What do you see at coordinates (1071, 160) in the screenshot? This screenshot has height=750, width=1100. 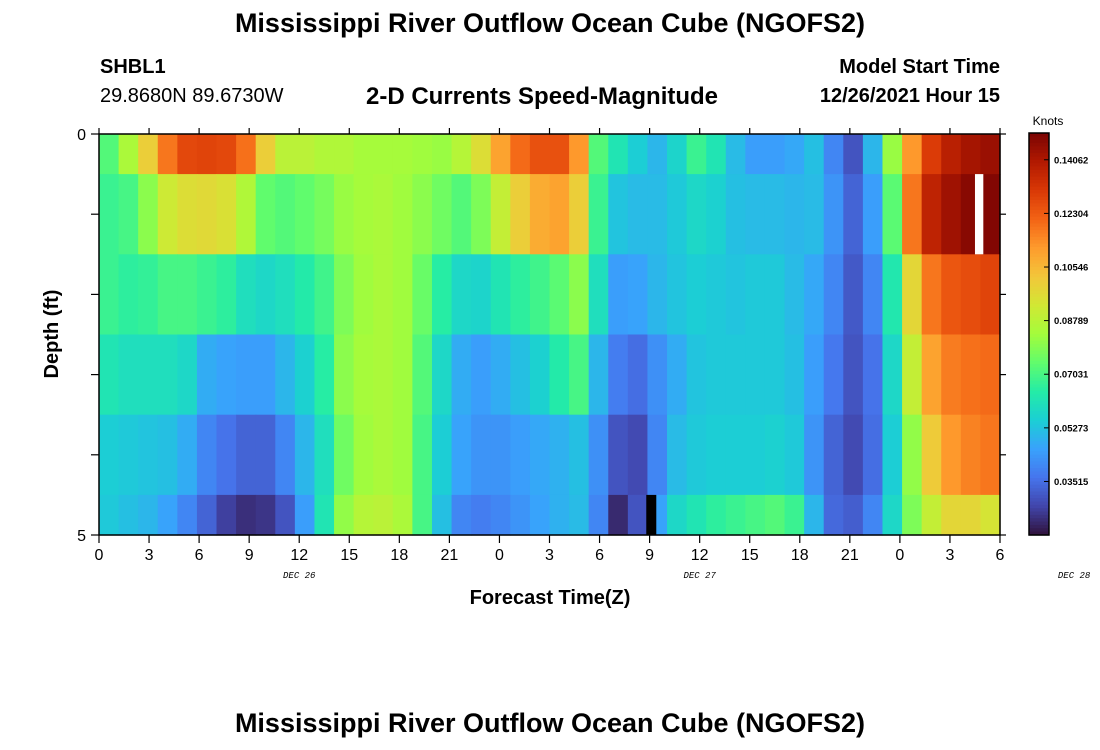 I see `colorbar-tick-label: 0.14062` at bounding box center [1071, 160].